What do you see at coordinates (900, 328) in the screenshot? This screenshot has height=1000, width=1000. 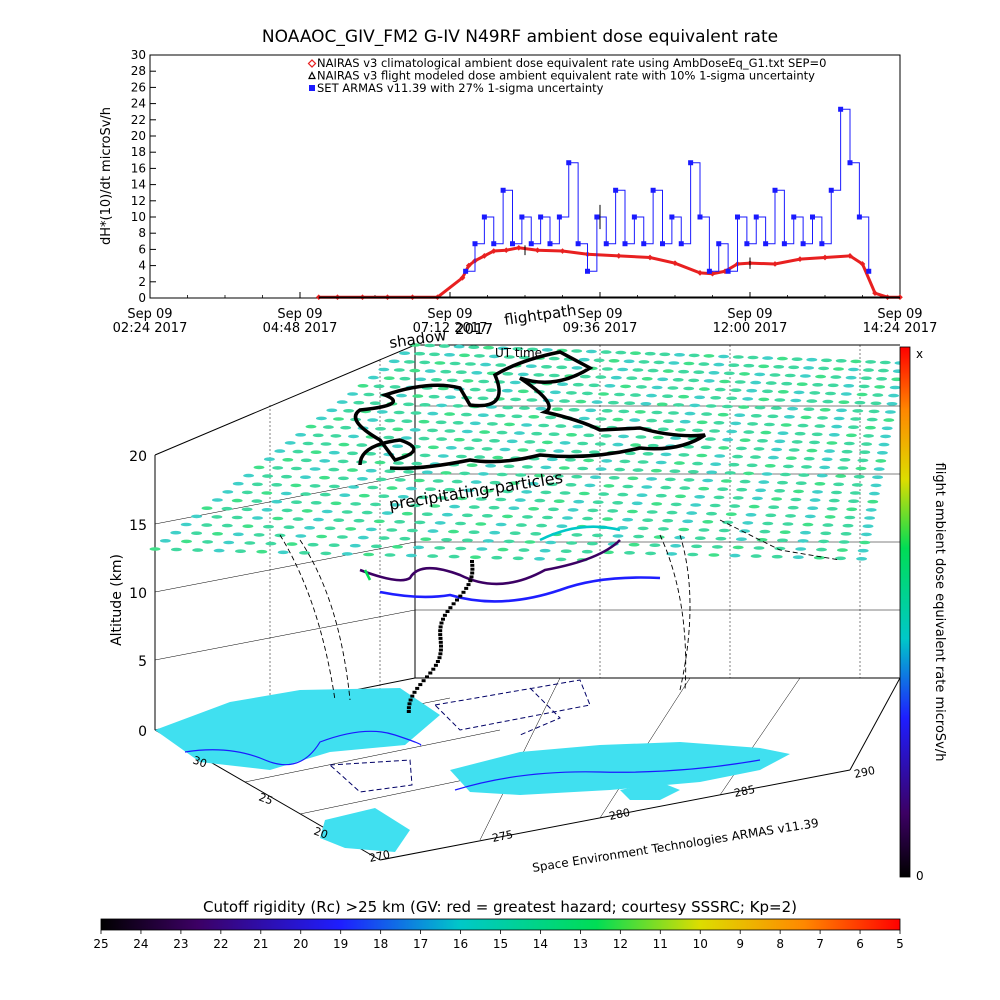 I see `top-x-tick-label-time: 14:24 2017` at bounding box center [900, 328].